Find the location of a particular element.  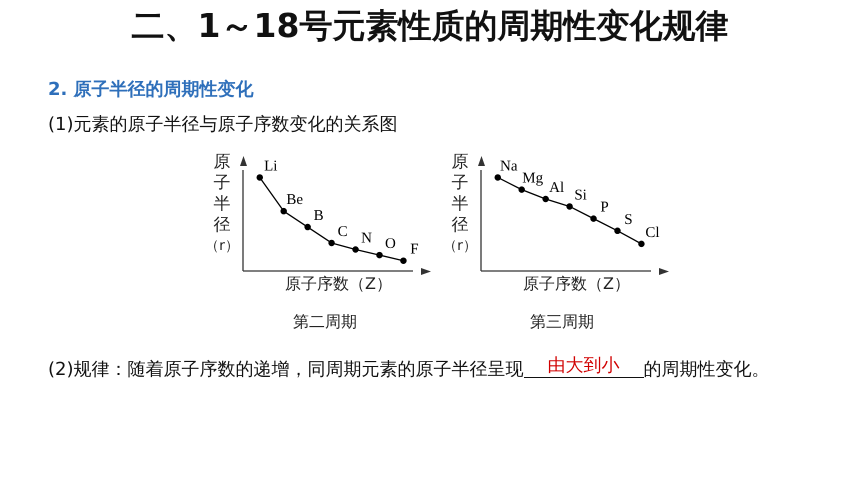

chart-subtitle: 2. 原子半径的周期性变化 is located at coordinates (151, 89).